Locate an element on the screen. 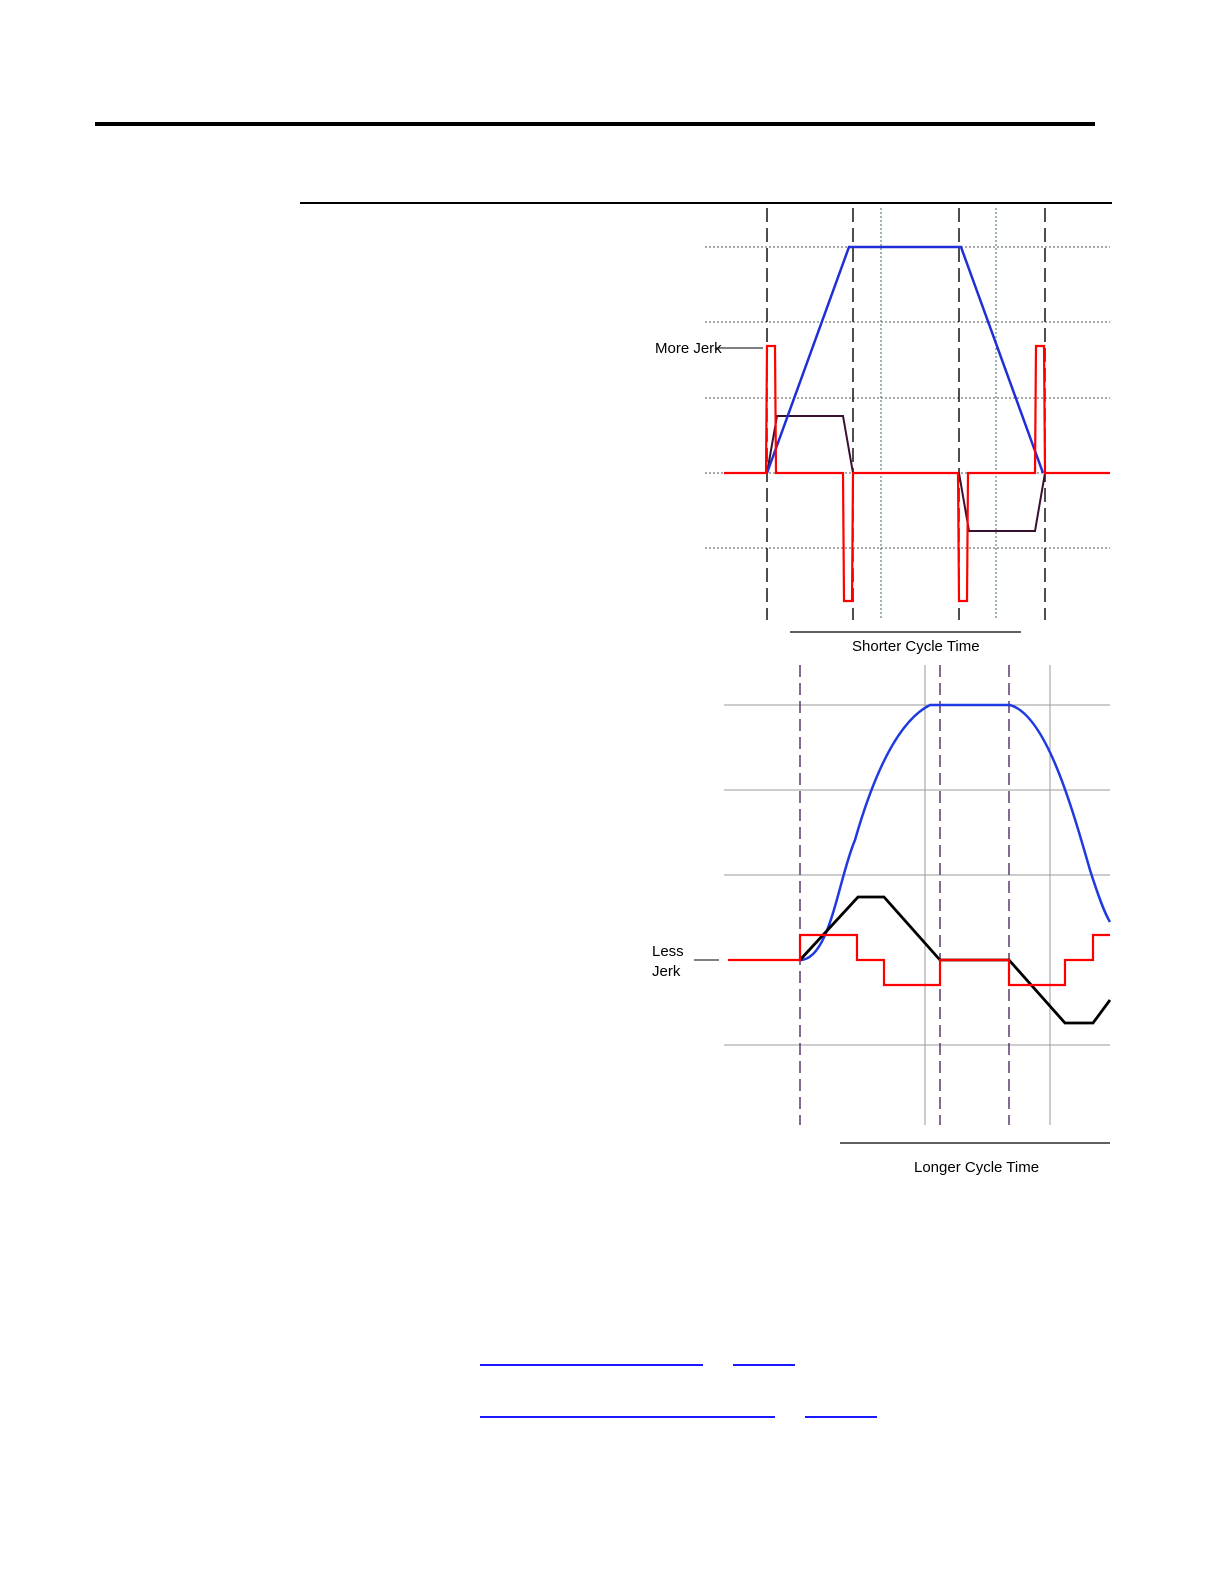 The width and height of the screenshot is (1224, 1584). top-motion-chart: More Jerk Shorter Cycle Time is located at coordinates (882, 431).